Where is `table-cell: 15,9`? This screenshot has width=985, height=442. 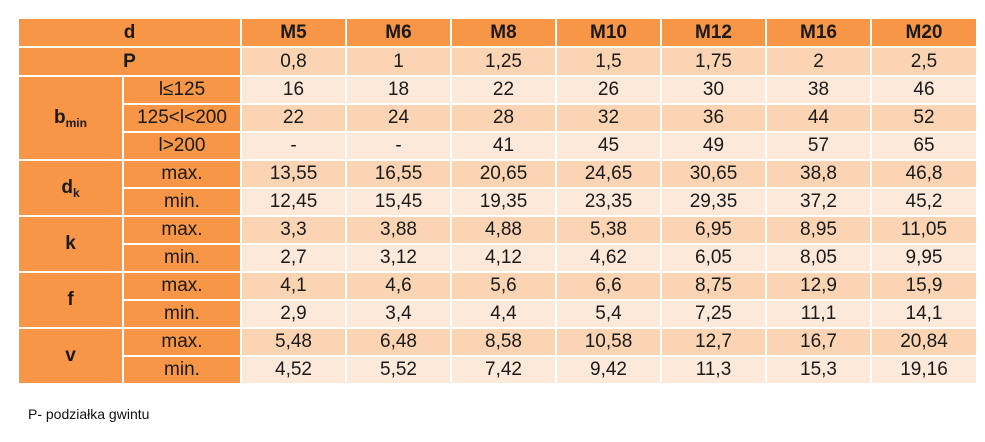
table-cell: 15,9 is located at coordinates (924, 286).